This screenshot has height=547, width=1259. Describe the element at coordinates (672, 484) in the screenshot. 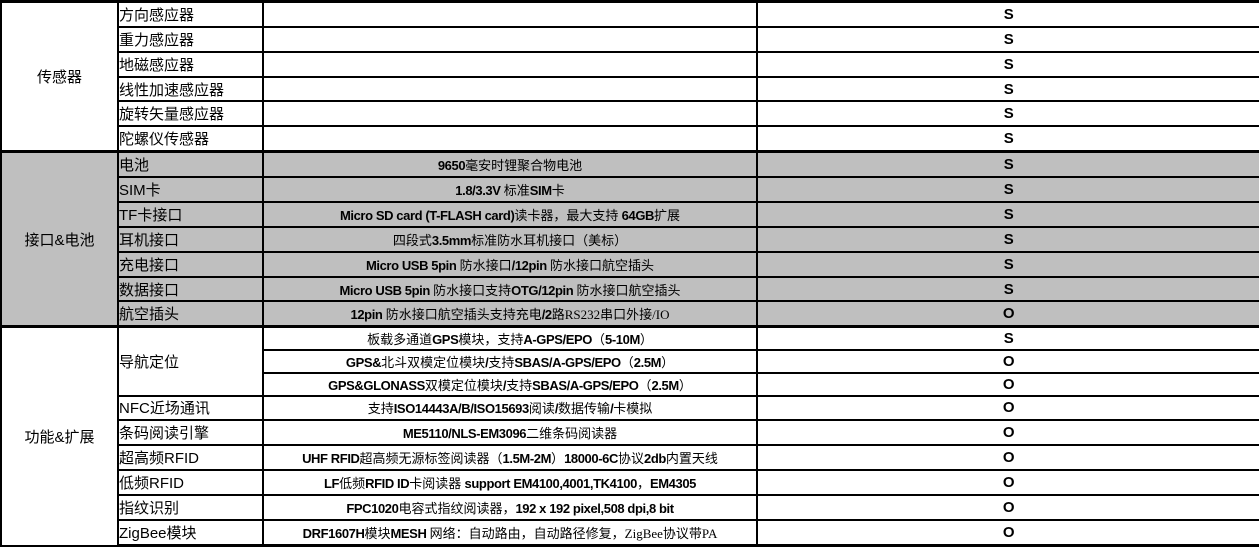

I see `desc-segment: EM4305` at that location.